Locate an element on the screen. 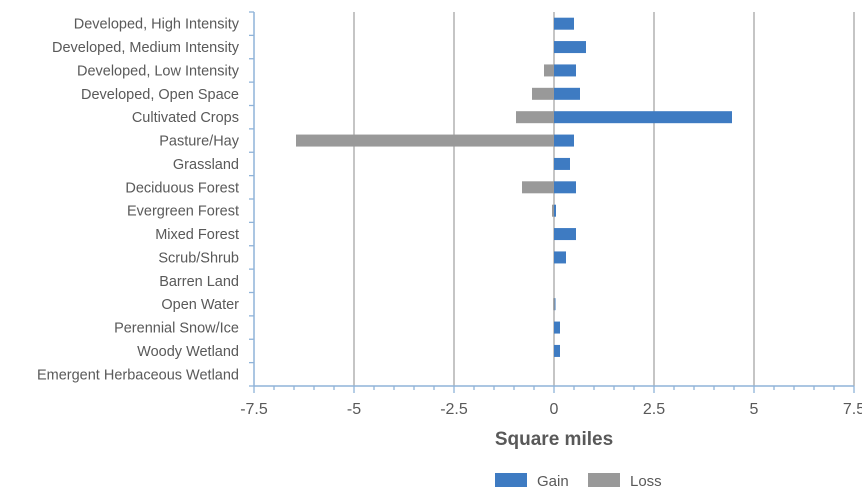 The image size is (862, 493). category-label: Scrub/Shrub is located at coordinates (198, 258).